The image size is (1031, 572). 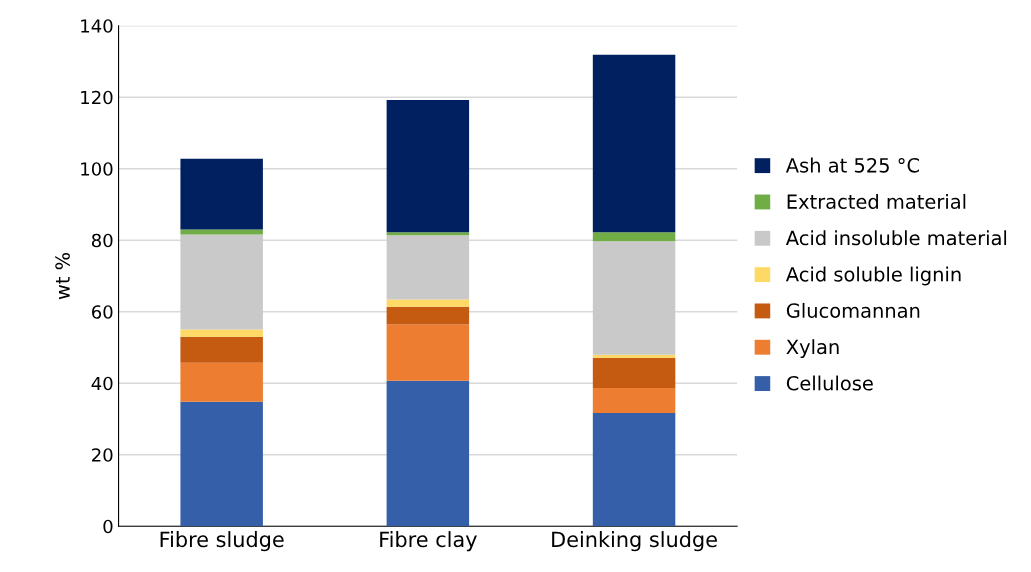 What do you see at coordinates (873, 276) in the screenshot?
I see `legend-label: Acid soluble lignin` at bounding box center [873, 276].